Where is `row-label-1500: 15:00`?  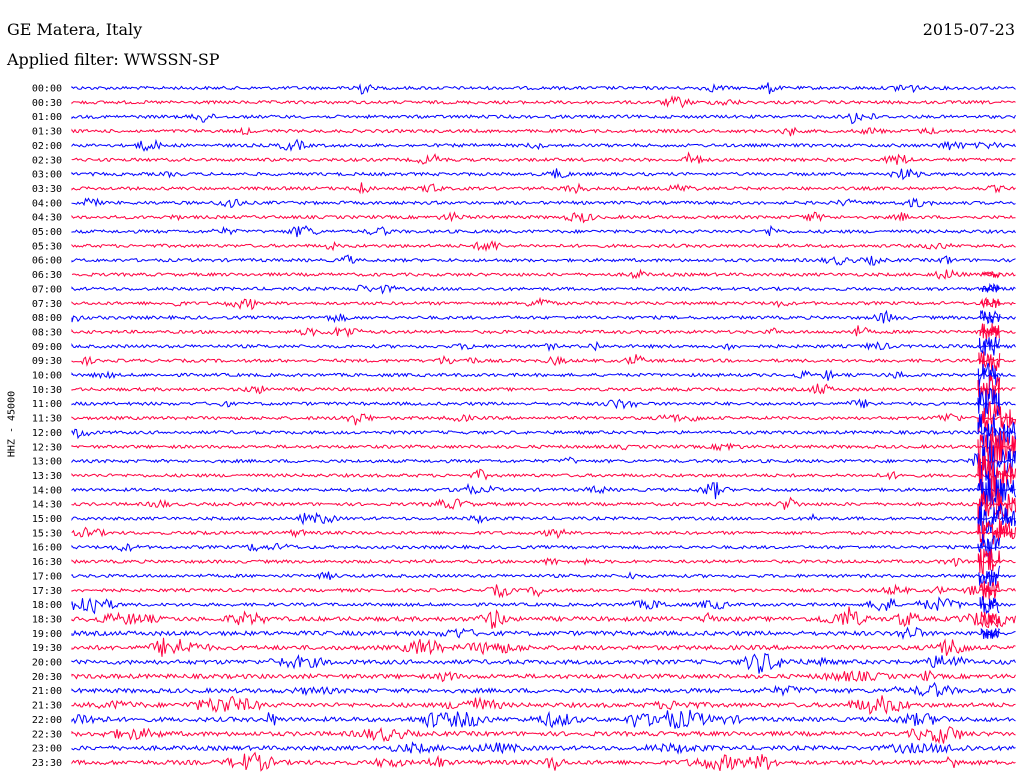 row-label-1500: 15:00 is located at coordinates (47, 519).